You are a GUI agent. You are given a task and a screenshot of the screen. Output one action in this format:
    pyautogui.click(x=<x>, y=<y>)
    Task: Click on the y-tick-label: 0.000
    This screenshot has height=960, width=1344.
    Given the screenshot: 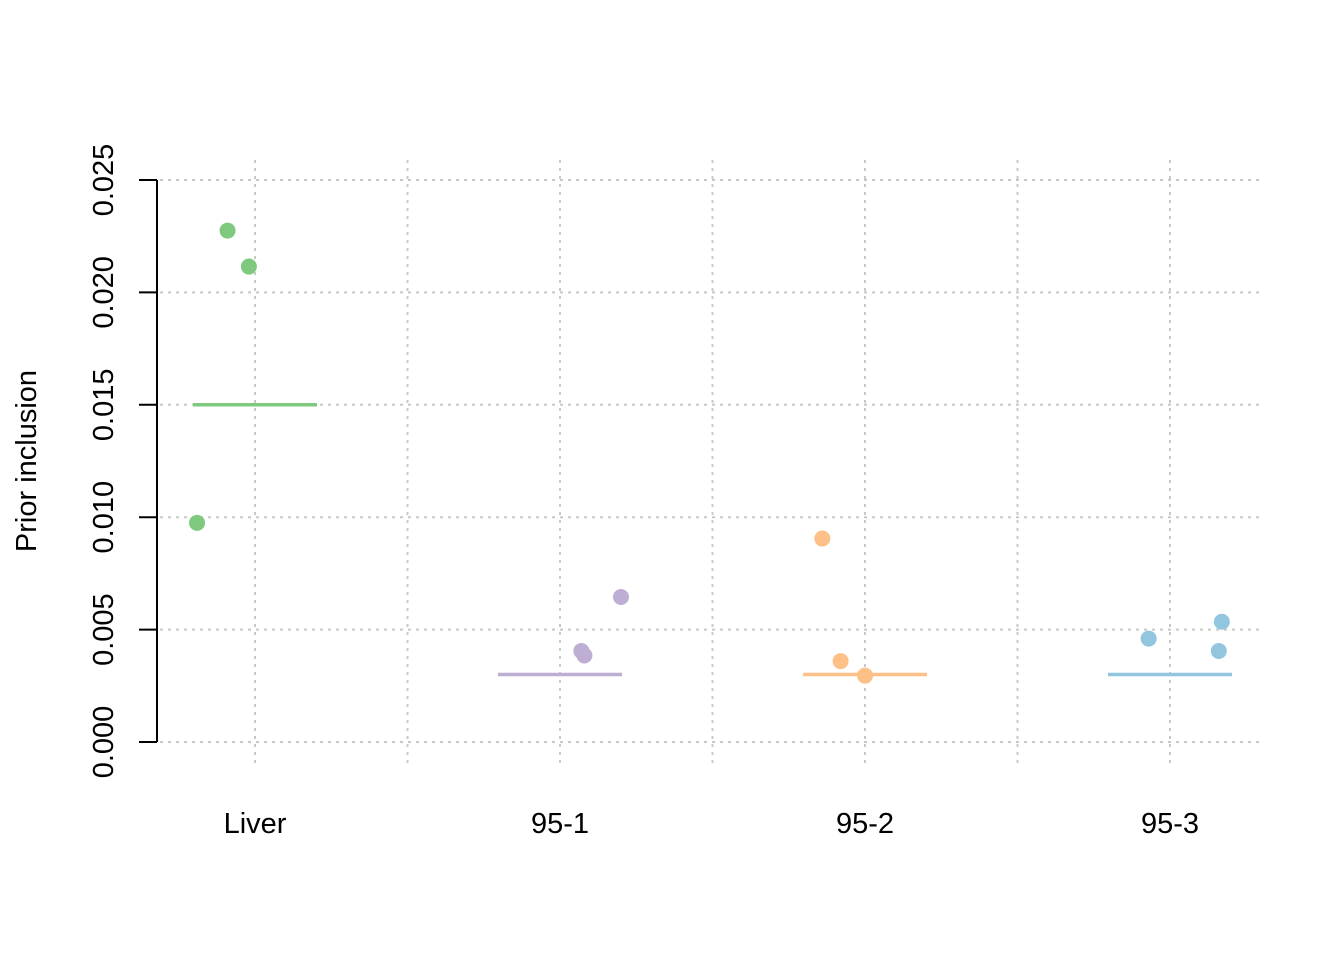 What is the action you would take?
    pyautogui.click(x=104, y=742)
    